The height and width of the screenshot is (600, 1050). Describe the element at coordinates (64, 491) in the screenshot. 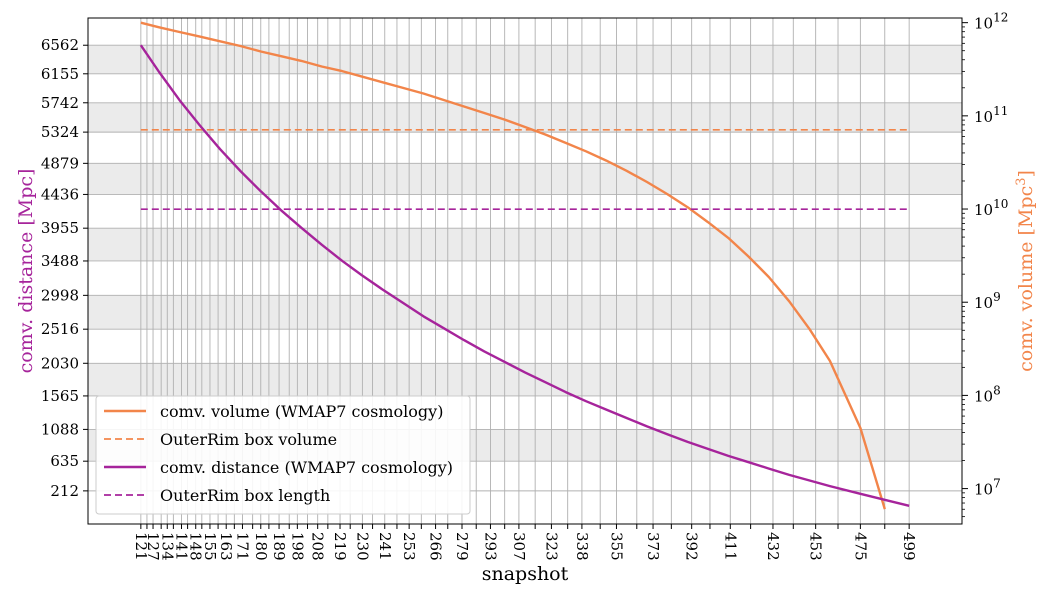

I see `left-tick-label: 212` at that location.